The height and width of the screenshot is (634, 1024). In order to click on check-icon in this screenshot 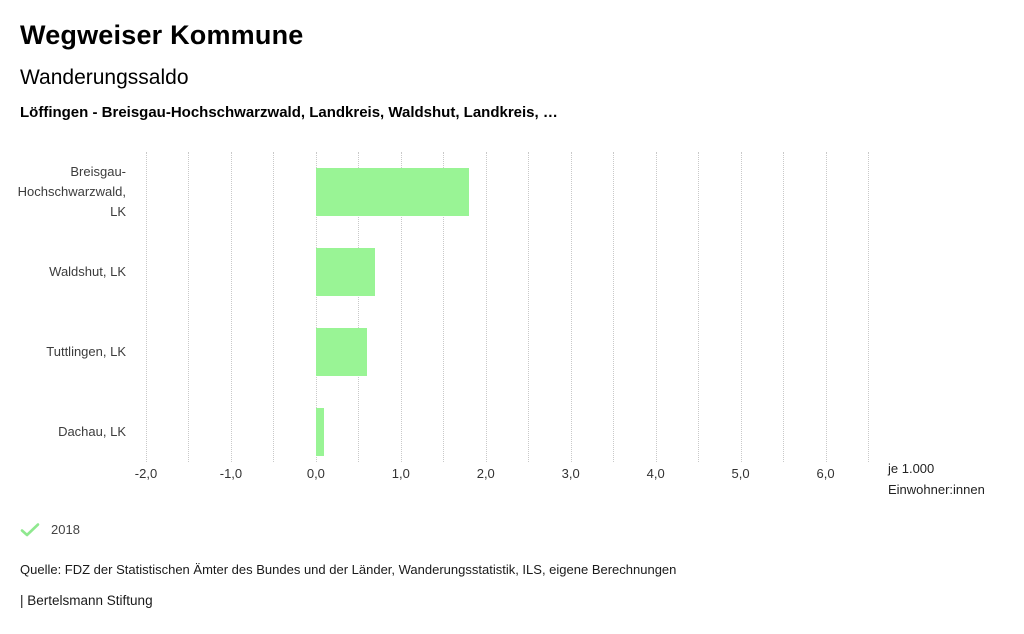, I will do `click(30, 529)`.